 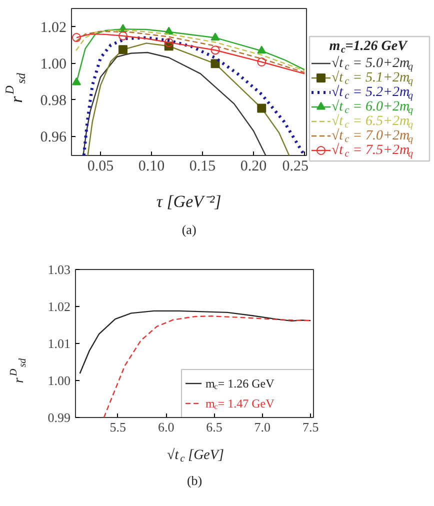 What do you see at coordinates (59, 343) in the screenshot?
I see `y-tick-label: 1.01` at bounding box center [59, 343].